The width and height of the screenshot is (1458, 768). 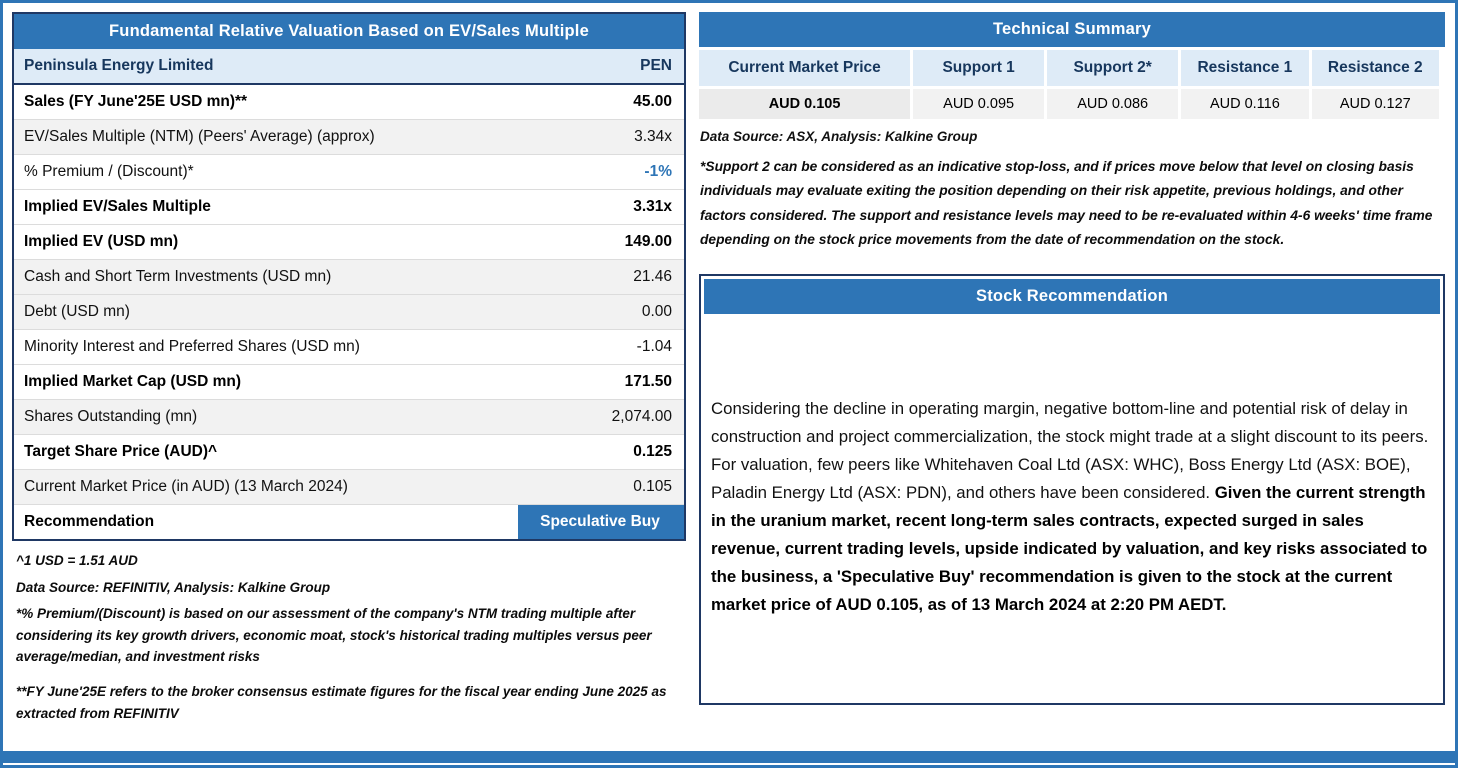 What do you see at coordinates (266, 207) in the screenshot?
I see `row-label: Implied EV/Sales Multiple` at bounding box center [266, 207].